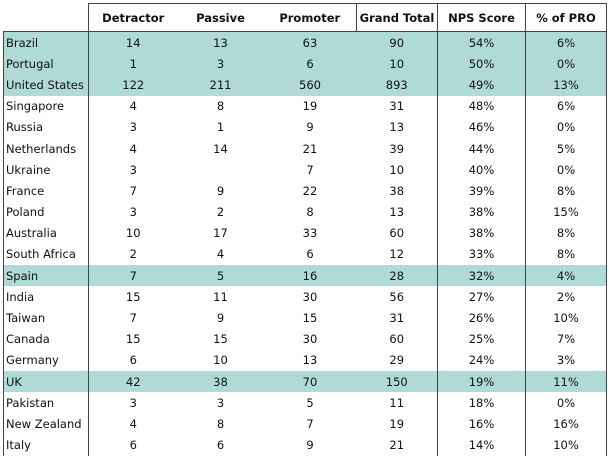 The image size is (609, 456). I want to click on nps-score-cell: 25%, so click(481, 339).